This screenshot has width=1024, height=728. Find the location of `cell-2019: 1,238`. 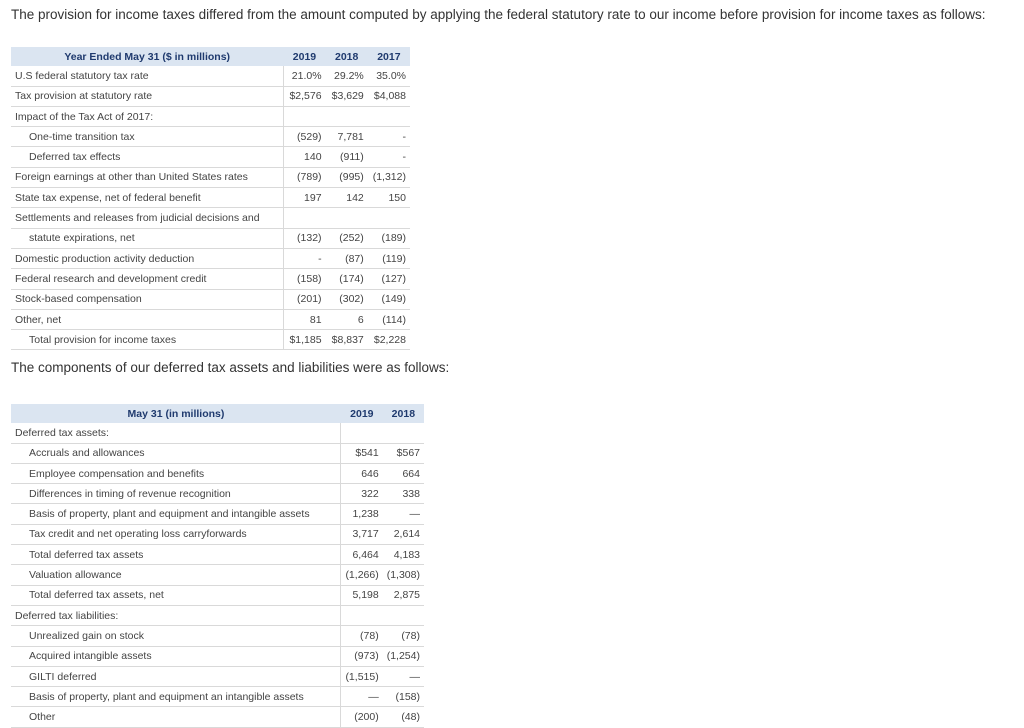

cell-2019: 1,238 is located at coordinates (361, 514).